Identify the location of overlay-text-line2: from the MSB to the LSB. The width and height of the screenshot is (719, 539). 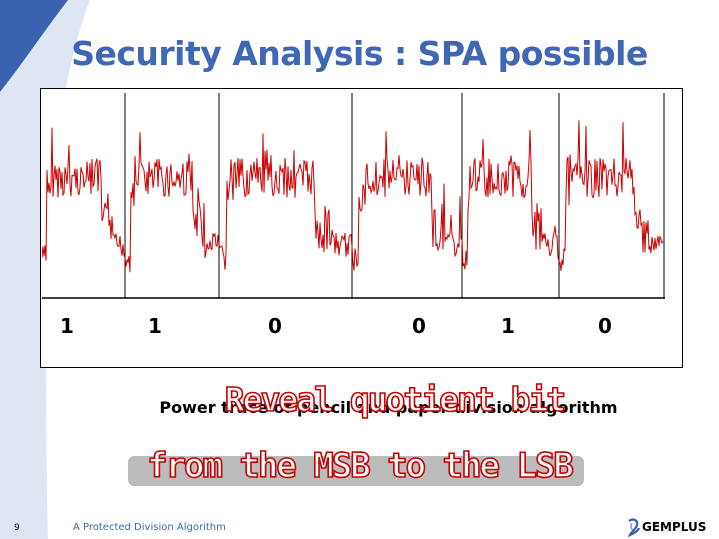
(360, 466).